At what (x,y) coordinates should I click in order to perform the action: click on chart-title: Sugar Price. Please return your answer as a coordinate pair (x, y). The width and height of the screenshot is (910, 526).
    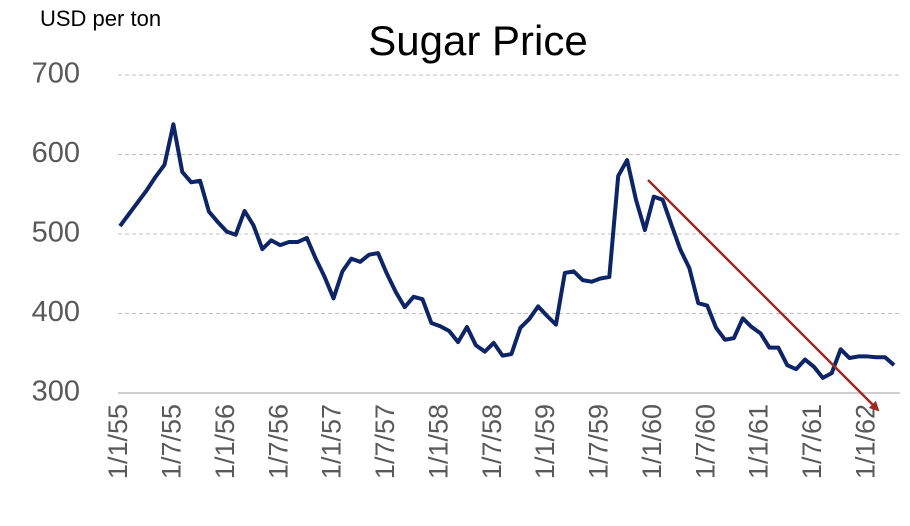
    Looking at the image, I should click on (477, 40).